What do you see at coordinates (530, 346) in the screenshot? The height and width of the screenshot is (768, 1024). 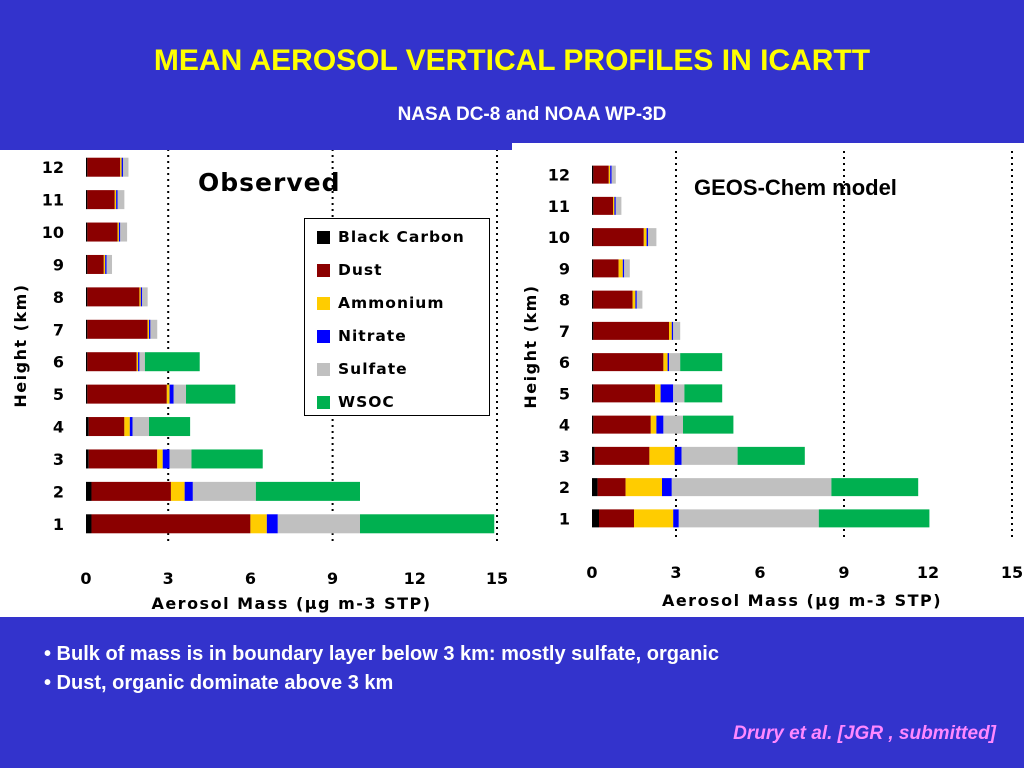 I see `y-axis-label: Height (km)` at bounding box center [530, 346].